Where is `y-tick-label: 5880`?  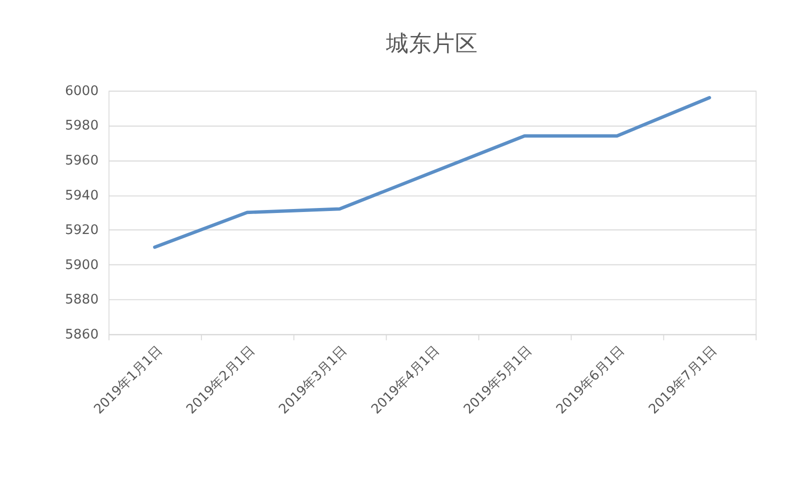 y-tick-label: 5880 is located at coordinates (82, 300).